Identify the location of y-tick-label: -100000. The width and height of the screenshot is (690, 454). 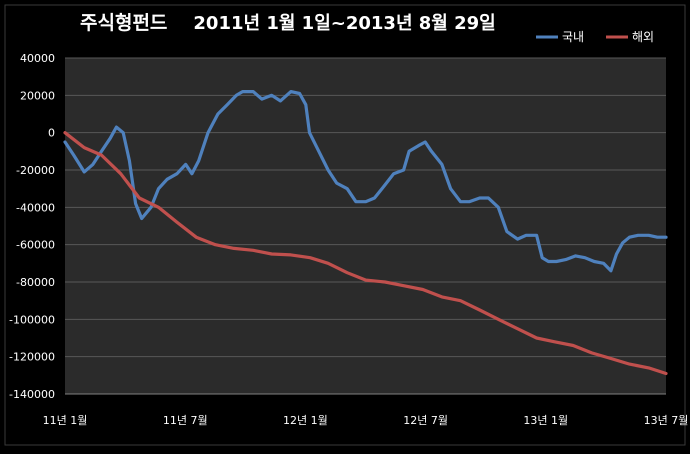
(32, 319).